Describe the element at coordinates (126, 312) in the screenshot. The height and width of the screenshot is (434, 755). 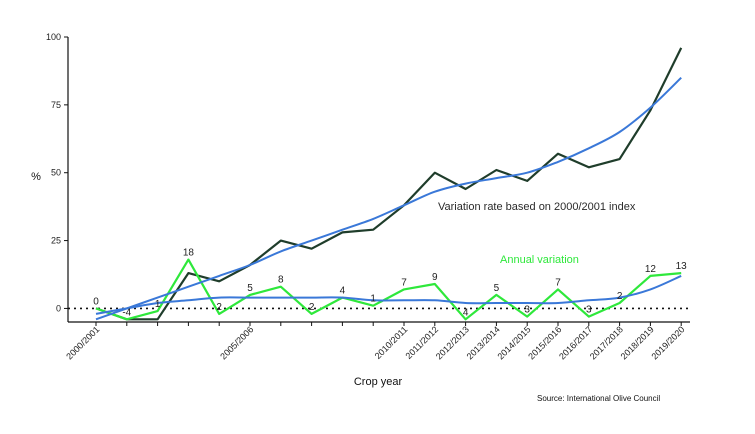
I see `data-label-annual: -4` at that location.